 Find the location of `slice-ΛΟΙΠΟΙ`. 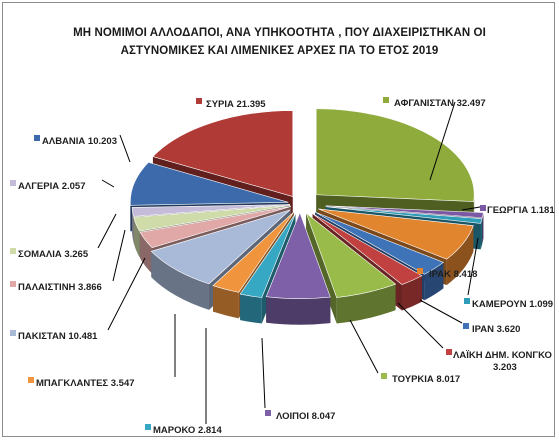

slice-ΛΟΙΠΟΙ is located at coordinates (298, 255).